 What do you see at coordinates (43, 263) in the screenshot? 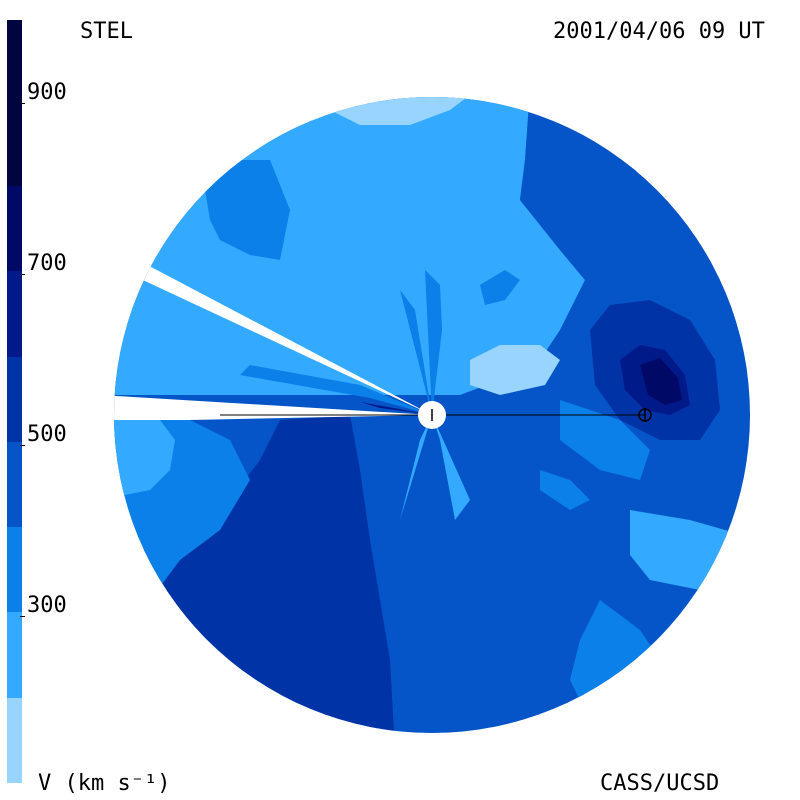
I see `colorbar-tick-700: 700` at bounding box center [43, 263].